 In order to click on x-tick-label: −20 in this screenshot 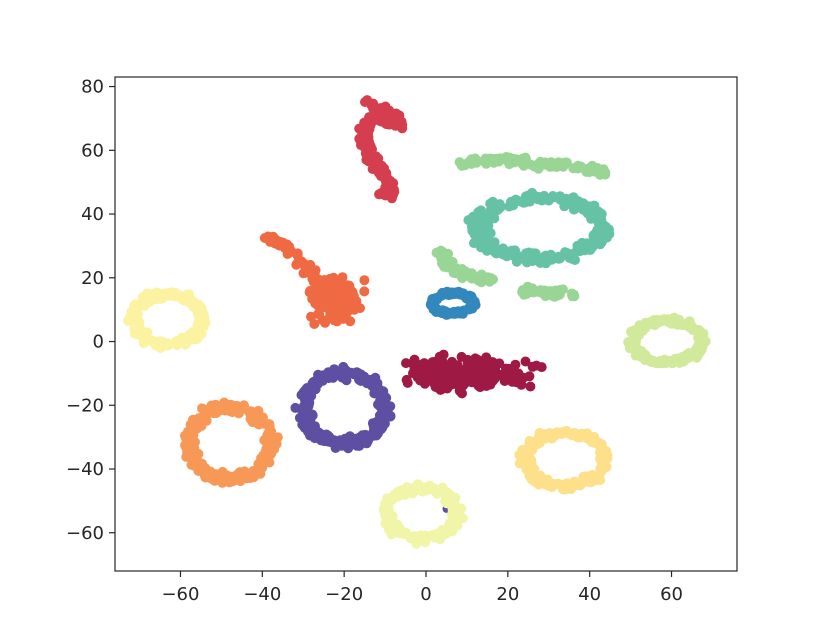, I will do `click(344, 594)`.